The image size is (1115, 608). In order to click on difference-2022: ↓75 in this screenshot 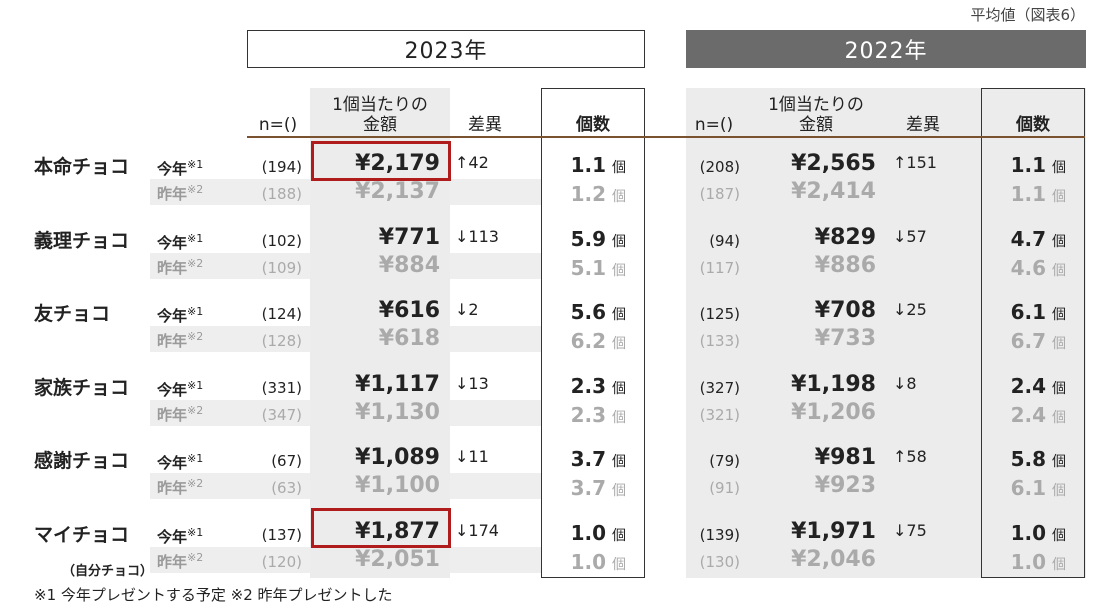, I will do `click(910, 530)`.